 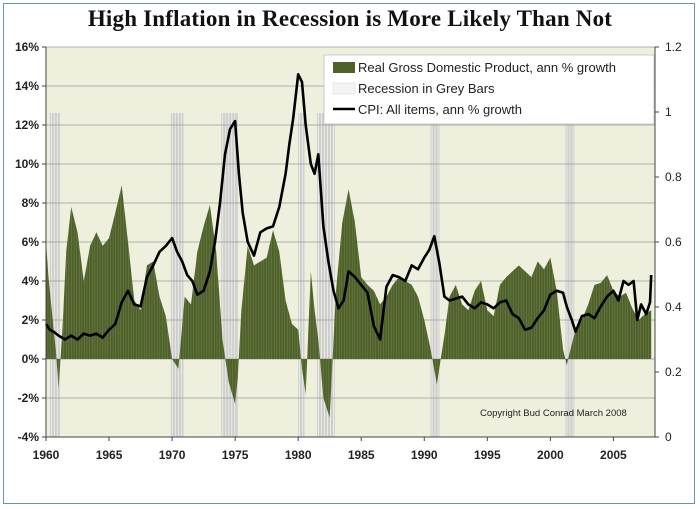 I want to click on y-tick-label: 2%, so click(x=31, y=320).